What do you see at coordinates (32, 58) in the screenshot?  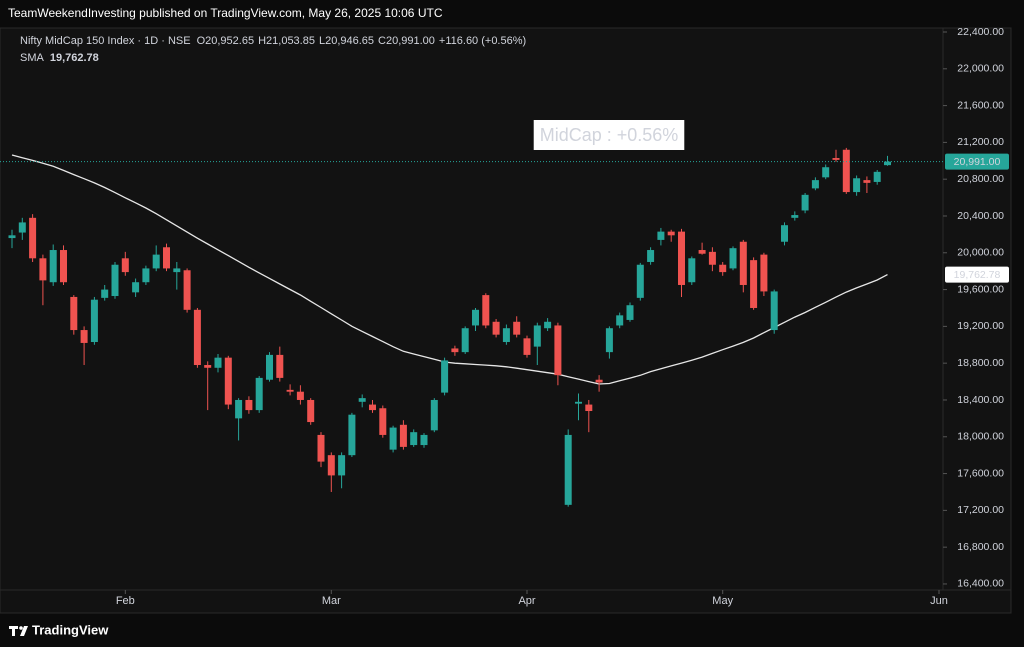 I see `sma-legend-name: SMA` at bounding box center [32, 58].